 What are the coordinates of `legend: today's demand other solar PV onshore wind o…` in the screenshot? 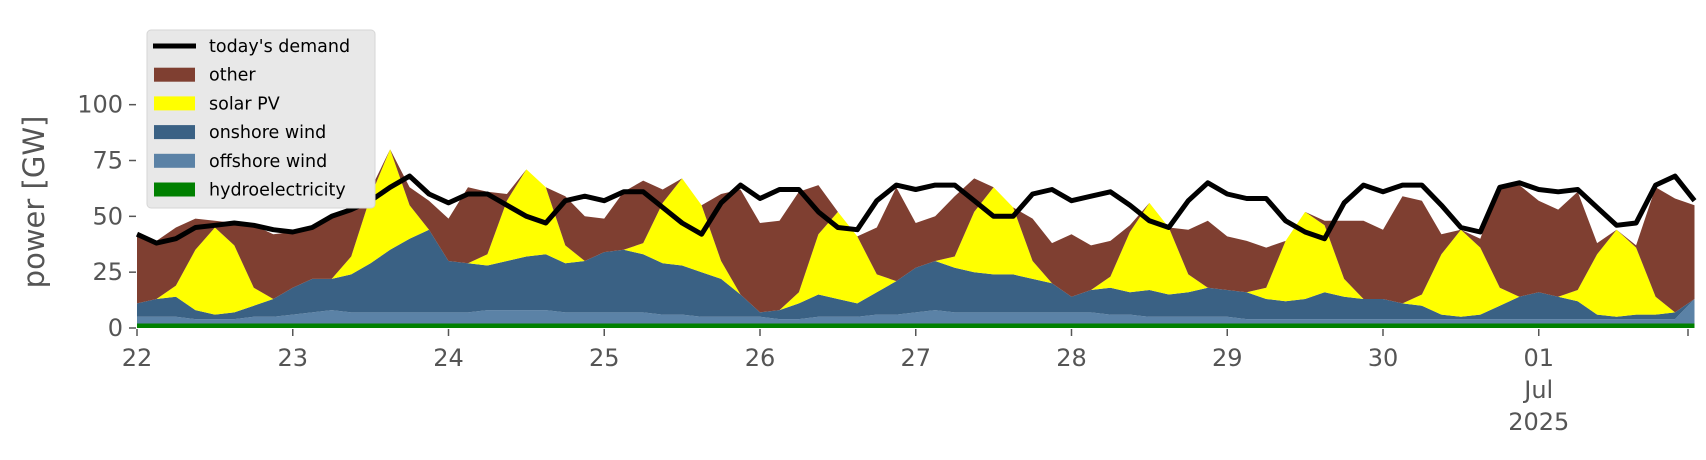 It's located at (261, 119).